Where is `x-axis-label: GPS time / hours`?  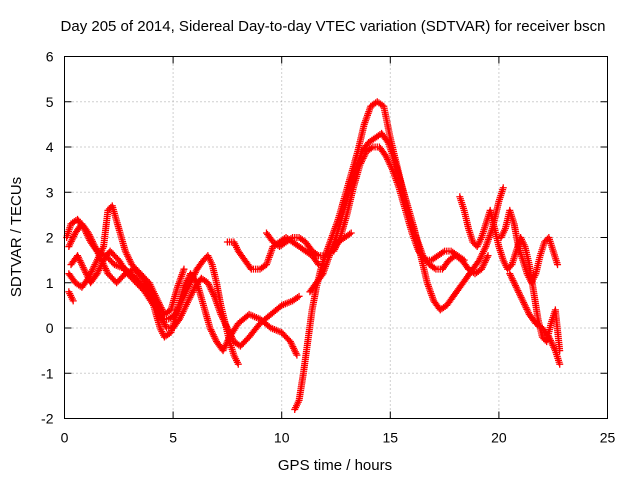 x-axis-label: GPS time / hours is located at coordinates (335, 465).